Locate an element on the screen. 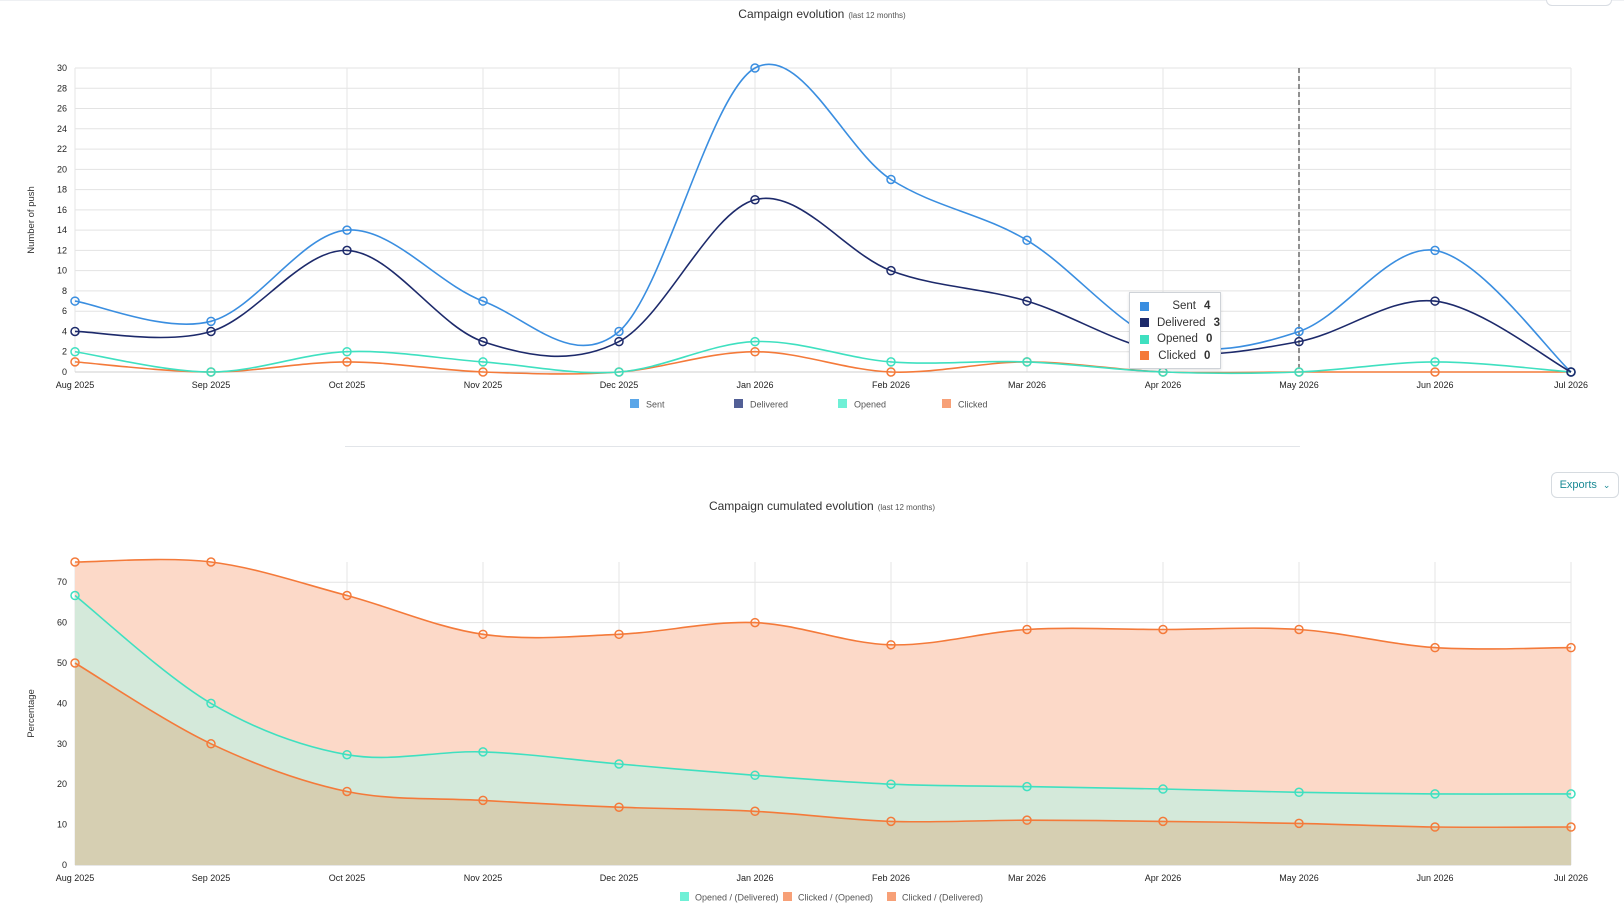 Image resolution: width=1624 pixels, height=912 pixels. y-tick-label: 0 is located at coordinates (64, 865).